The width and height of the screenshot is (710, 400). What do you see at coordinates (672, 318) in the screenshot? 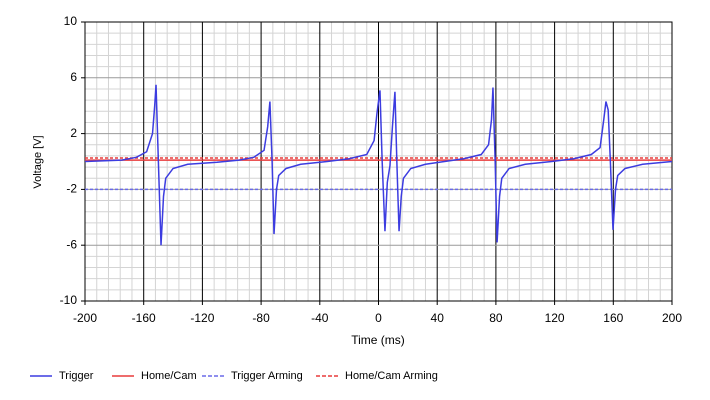
I see `x-tick-label: 200` at bounding box center [672, 318].